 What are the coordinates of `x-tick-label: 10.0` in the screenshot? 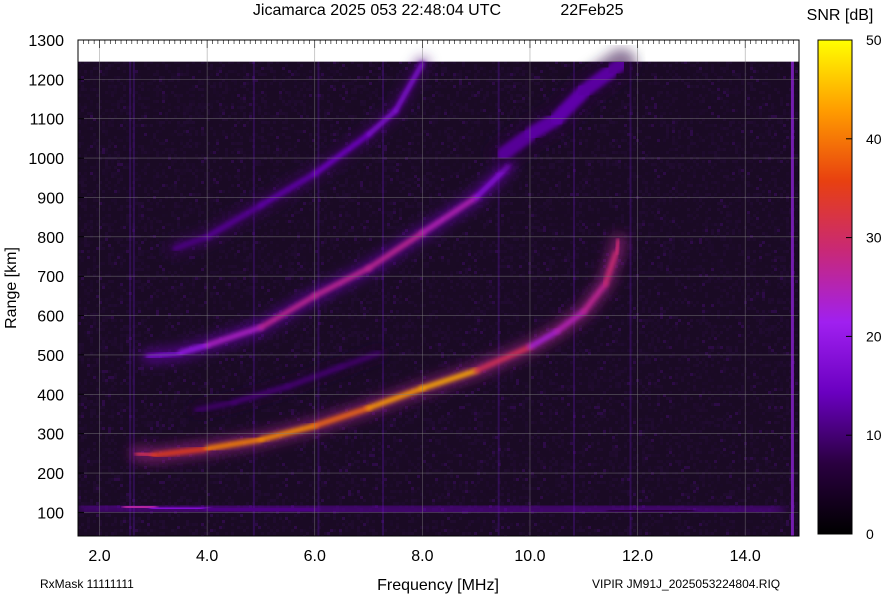 It's located at (529, 556).